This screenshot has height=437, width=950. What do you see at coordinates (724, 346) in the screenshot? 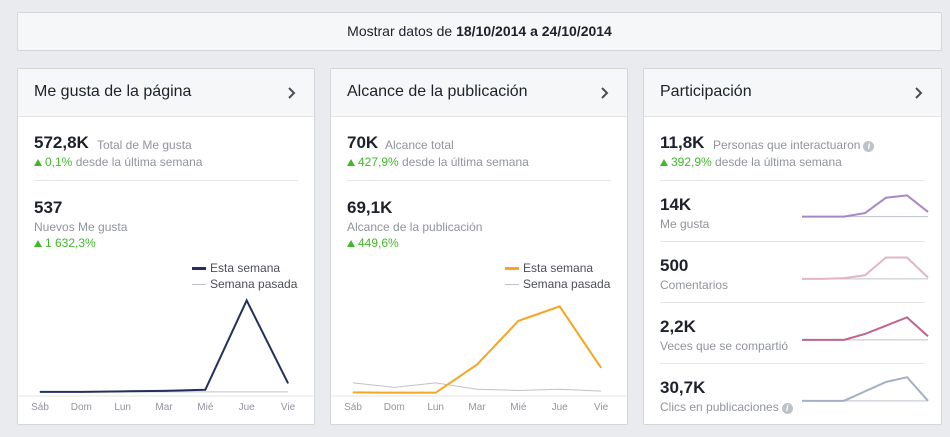
I see `row-label: Veces que se compartió` at bounding box center [724, 346].